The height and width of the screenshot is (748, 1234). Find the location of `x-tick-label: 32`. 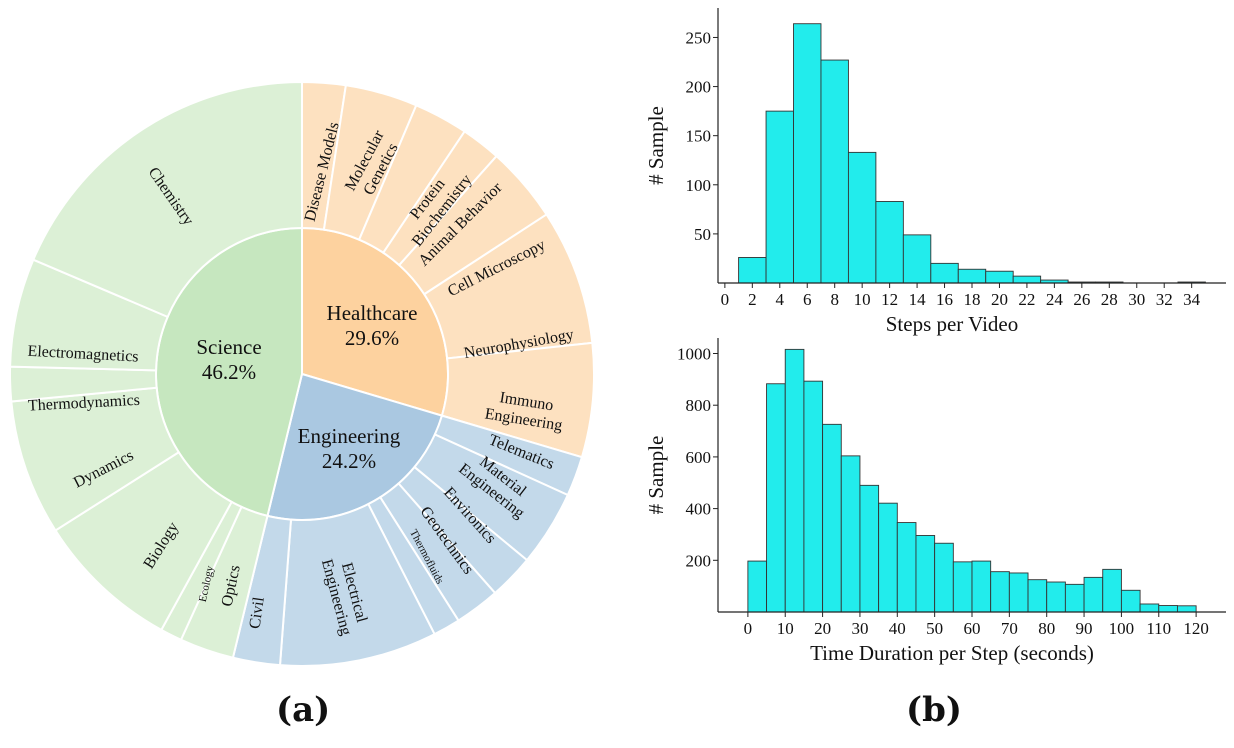

x-tick-label: 32 is located at coordinates (1164, 299).